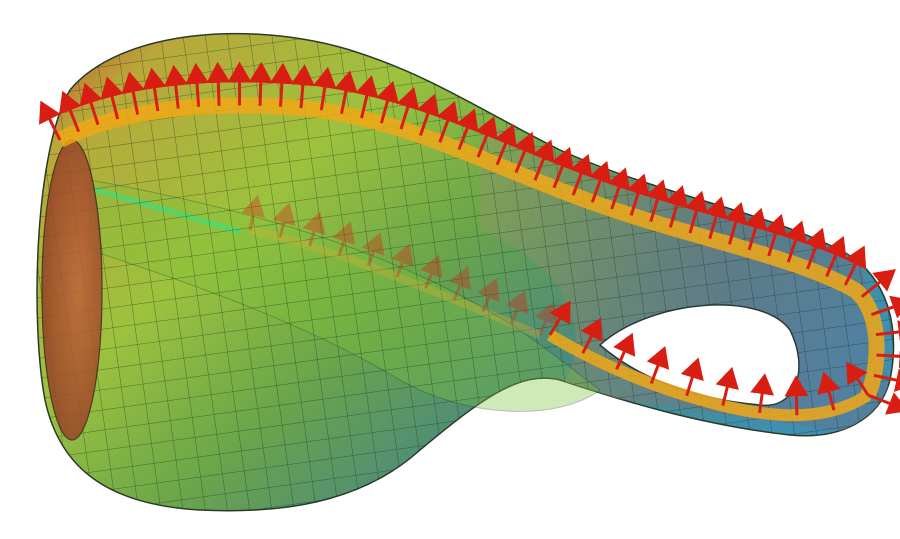 This screenshot has width=900, height=539. What do you see at coordinates (709, 375) in the screenshot?
I see `orange-band` at bounding box center [709, 375].